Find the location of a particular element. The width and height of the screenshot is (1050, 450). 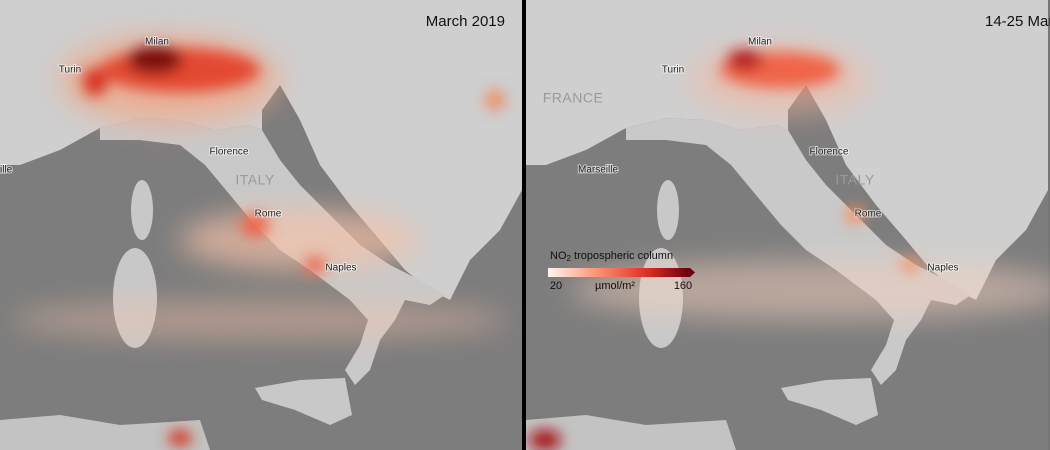

legend-min: 20 is located at coordinates (556, 286).